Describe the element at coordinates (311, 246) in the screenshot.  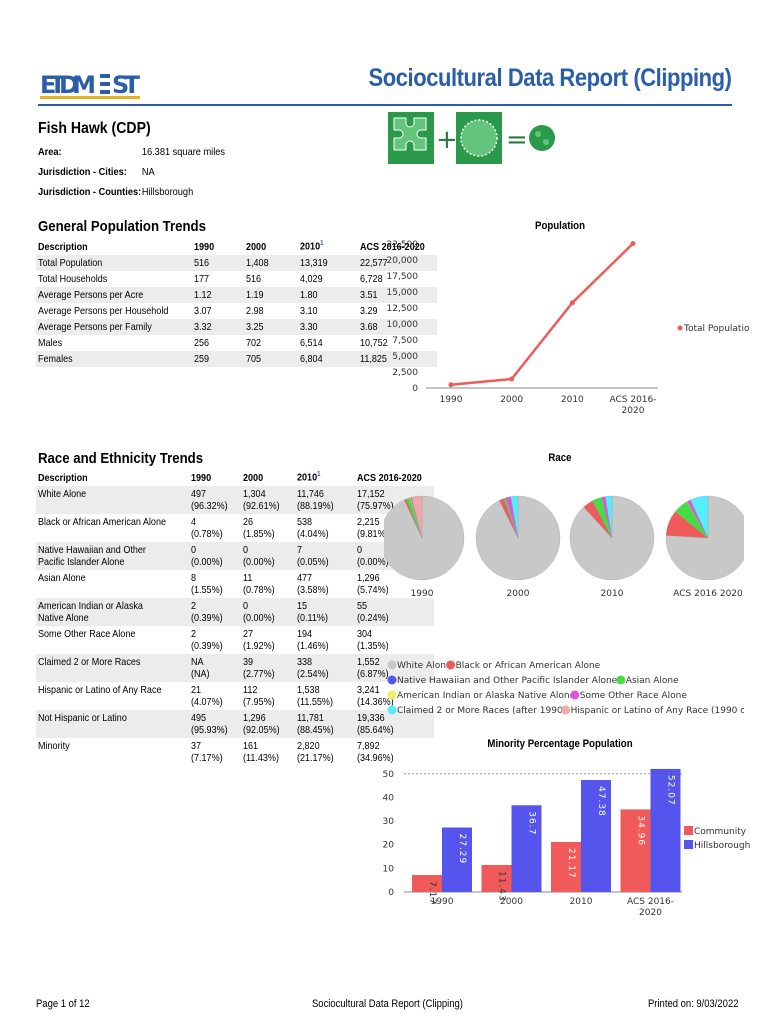
I see `col-2010: 20101` at that location.